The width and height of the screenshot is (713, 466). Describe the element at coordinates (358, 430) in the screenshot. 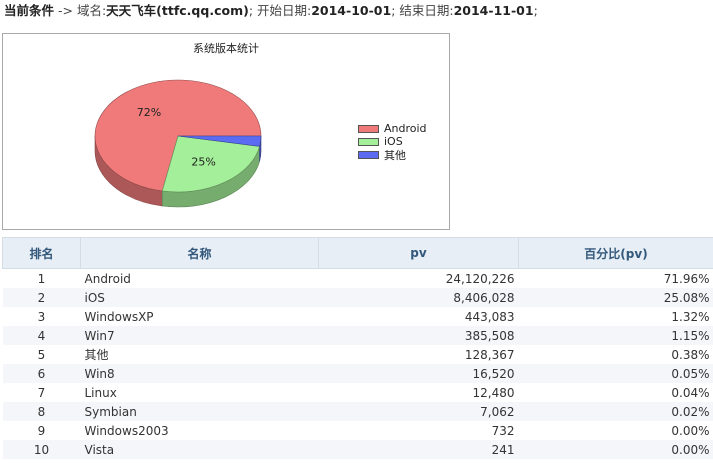

I see `table-row: 9 Windows2003 732 0.00%` at that location.